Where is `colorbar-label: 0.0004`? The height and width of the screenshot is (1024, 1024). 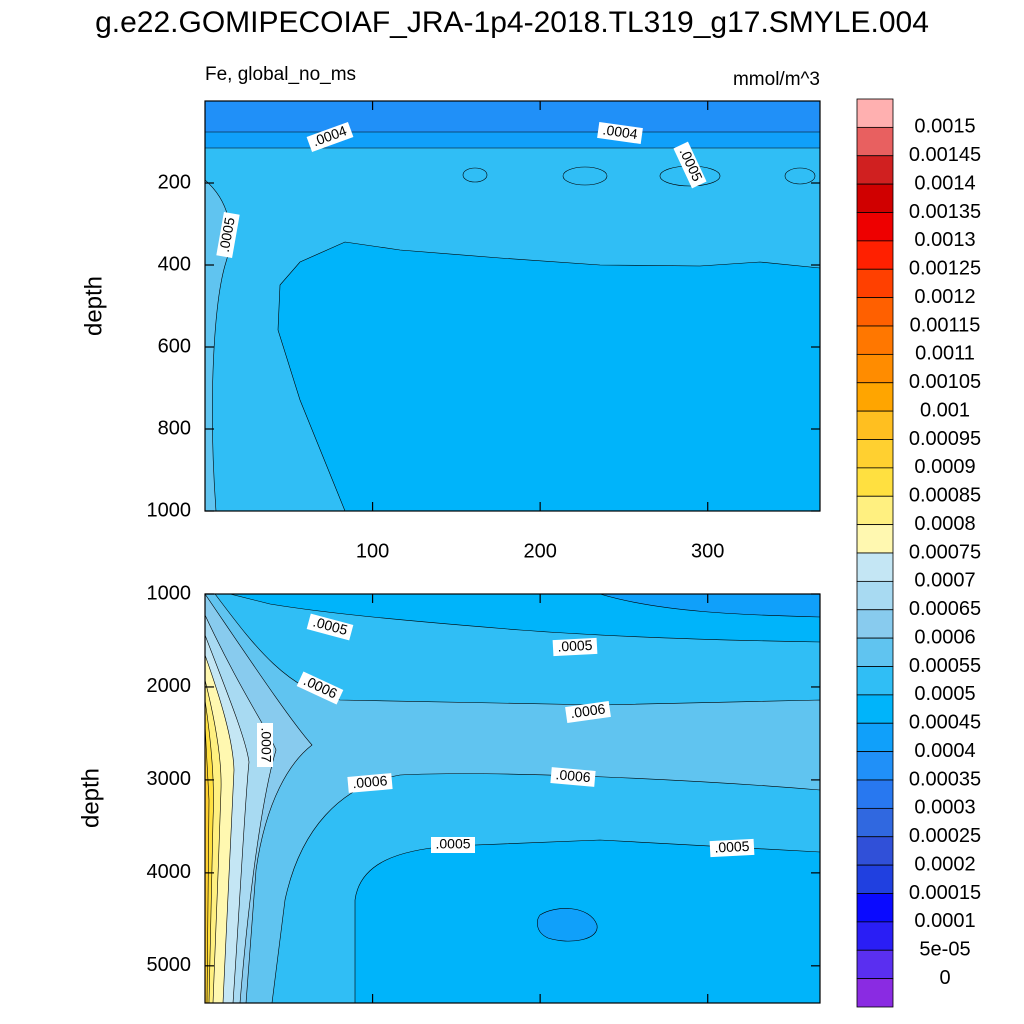 colorbar-label: 0.0004 is located at coordinates (944, 751).